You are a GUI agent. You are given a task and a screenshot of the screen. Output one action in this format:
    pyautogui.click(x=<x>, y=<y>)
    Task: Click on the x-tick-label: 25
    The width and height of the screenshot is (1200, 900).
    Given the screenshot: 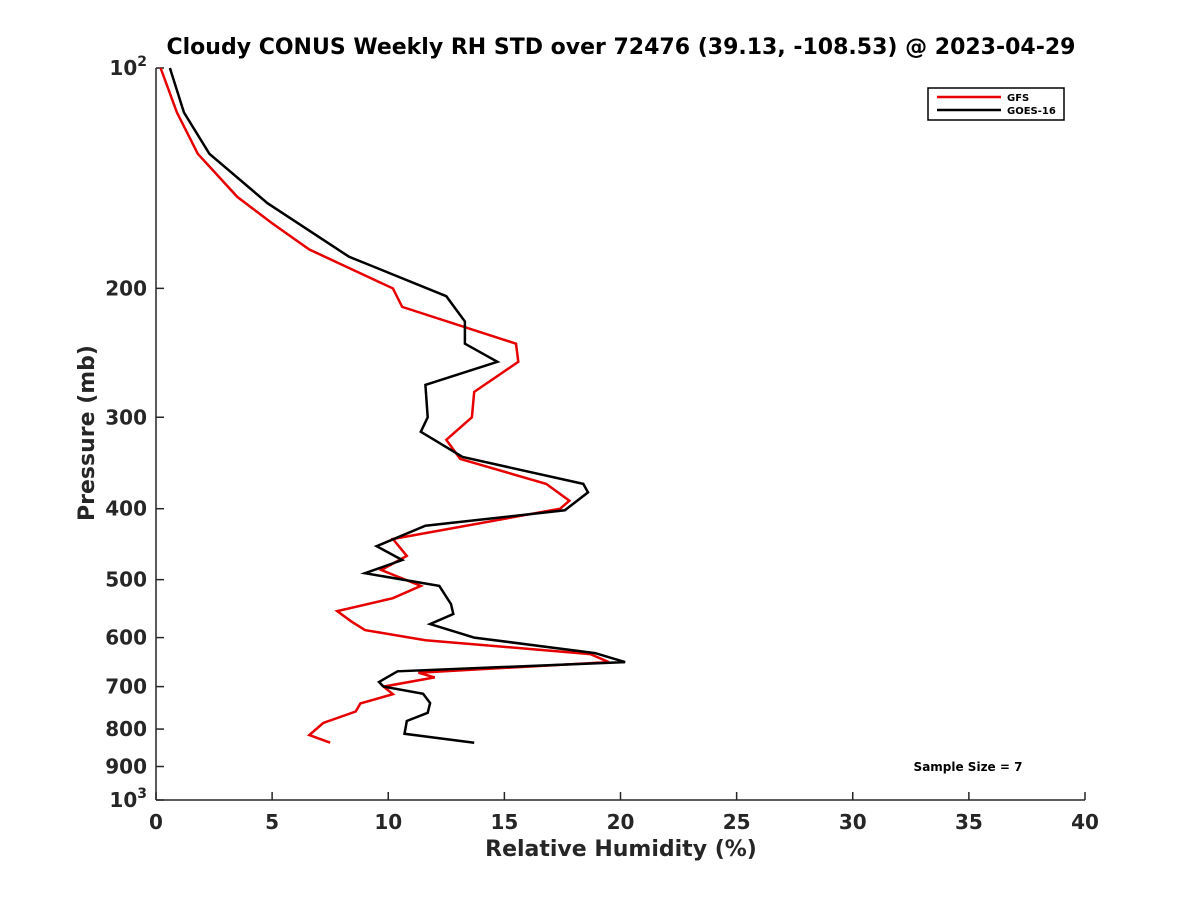 What is the action you would take?
    pyautogui.click(x=737, y=822)
    